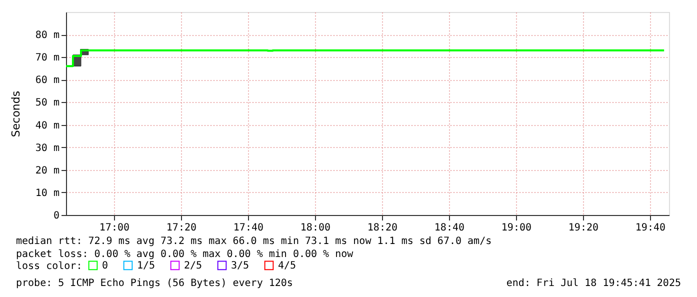  I want to click on y-tick-label: 20 m, so click(47, 170).